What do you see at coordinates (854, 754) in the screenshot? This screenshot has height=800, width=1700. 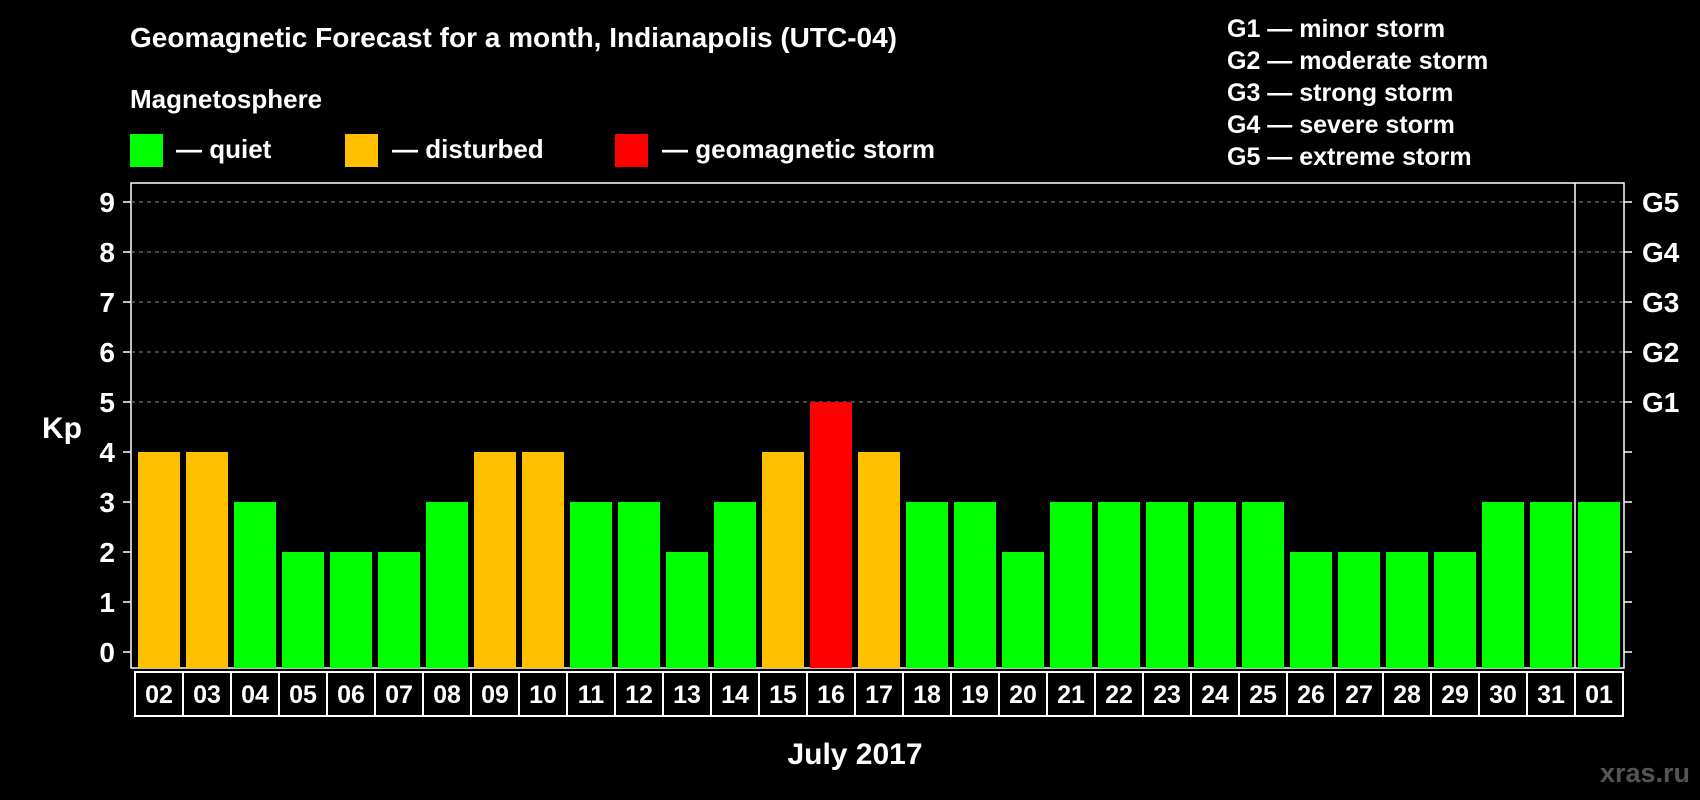 I see `x-axis-label: July 2017` at bounding box center [854, 754].